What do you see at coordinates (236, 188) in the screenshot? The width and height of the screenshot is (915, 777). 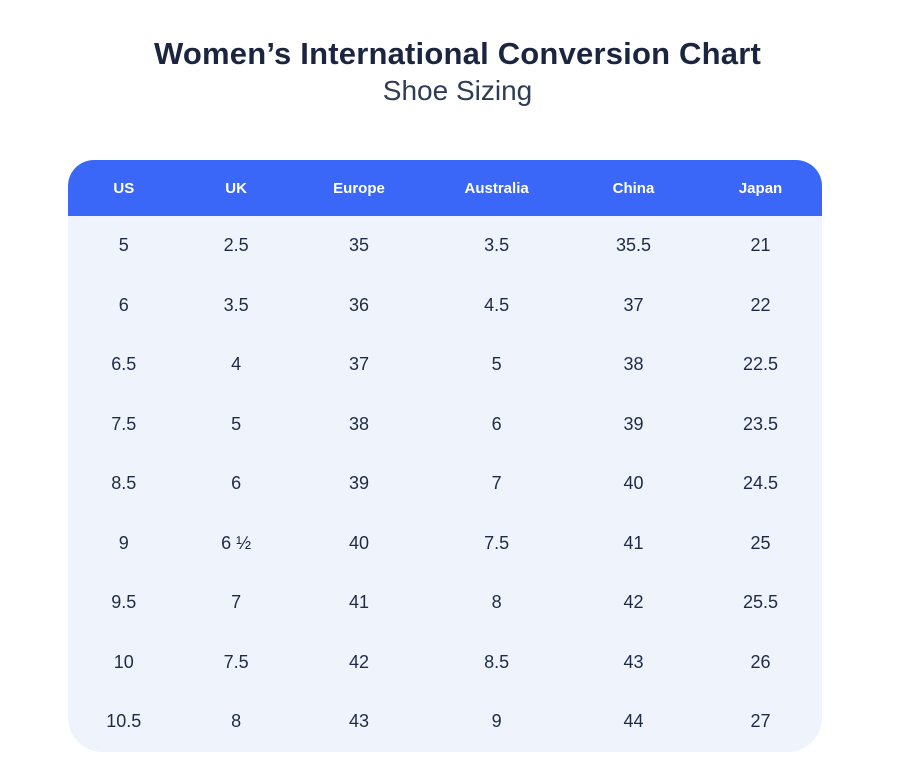 I see `column-header-uk: UK` at bounding box center [236, 188].